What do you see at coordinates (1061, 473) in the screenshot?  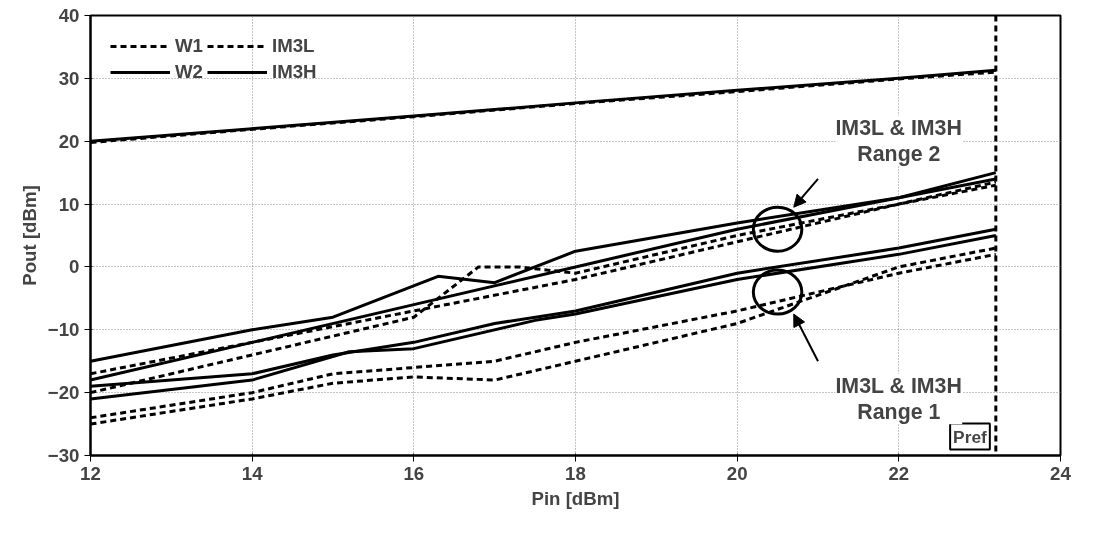 I see `x-tick-label: 24` at bounding box center [1061, 473].